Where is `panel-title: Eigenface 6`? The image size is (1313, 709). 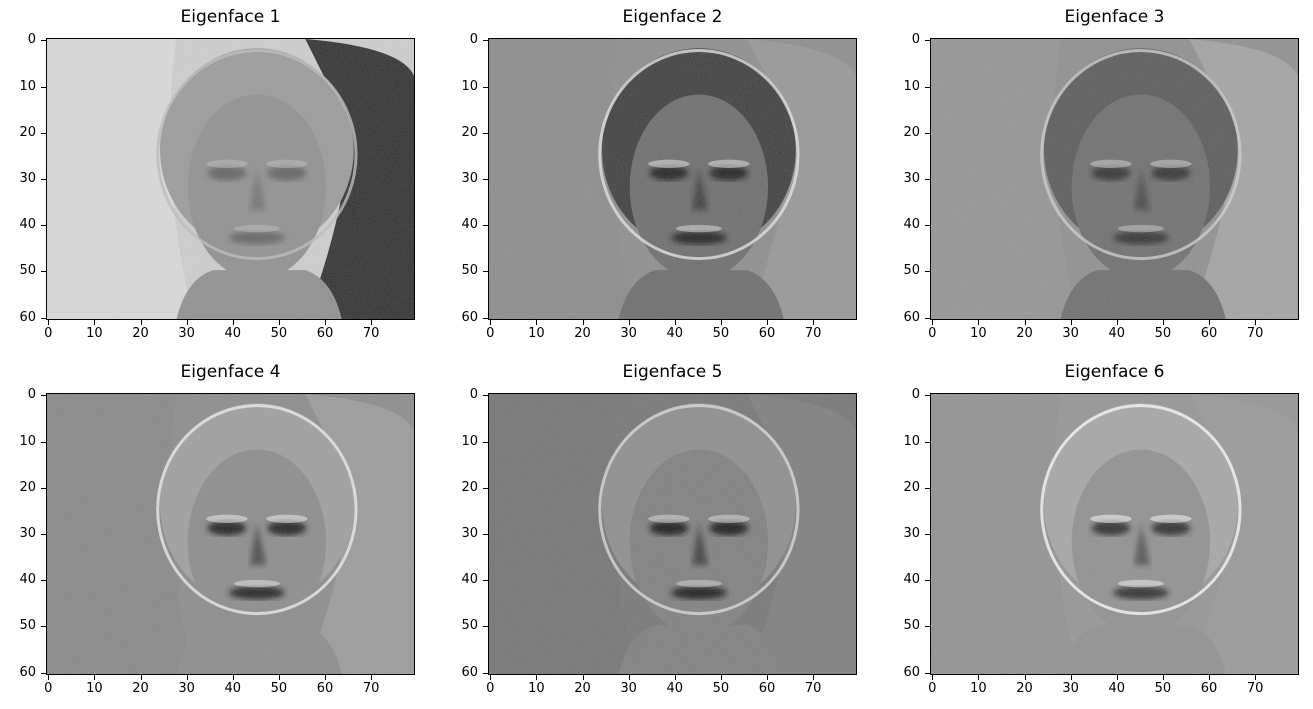
panel-title: Eigenface 6 is located at coordinates (1114, 372).